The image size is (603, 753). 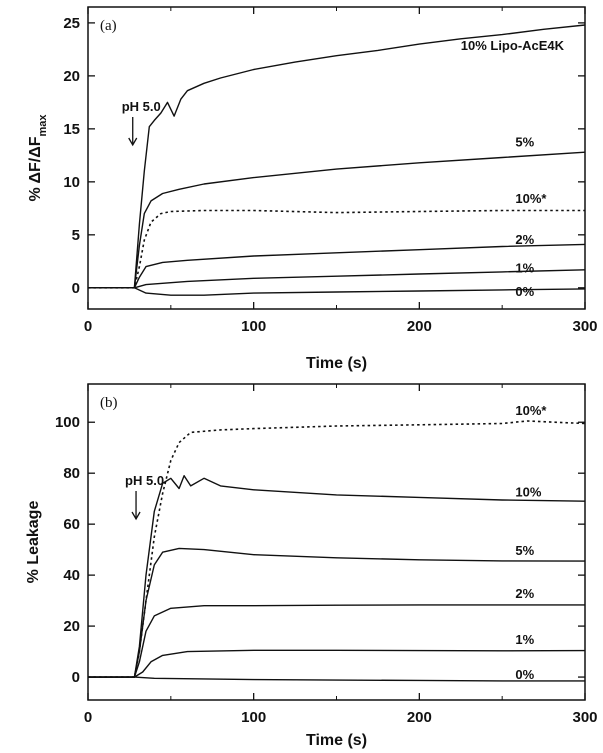 I want to click on y-axis-title-subscript: max, so click(x=43, y=125).